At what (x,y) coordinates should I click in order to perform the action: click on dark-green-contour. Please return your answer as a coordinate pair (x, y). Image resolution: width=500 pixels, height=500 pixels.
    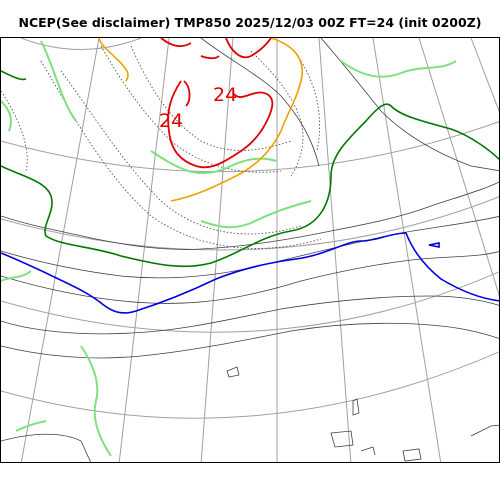
    Looking at the image, I should click on (14, 75).